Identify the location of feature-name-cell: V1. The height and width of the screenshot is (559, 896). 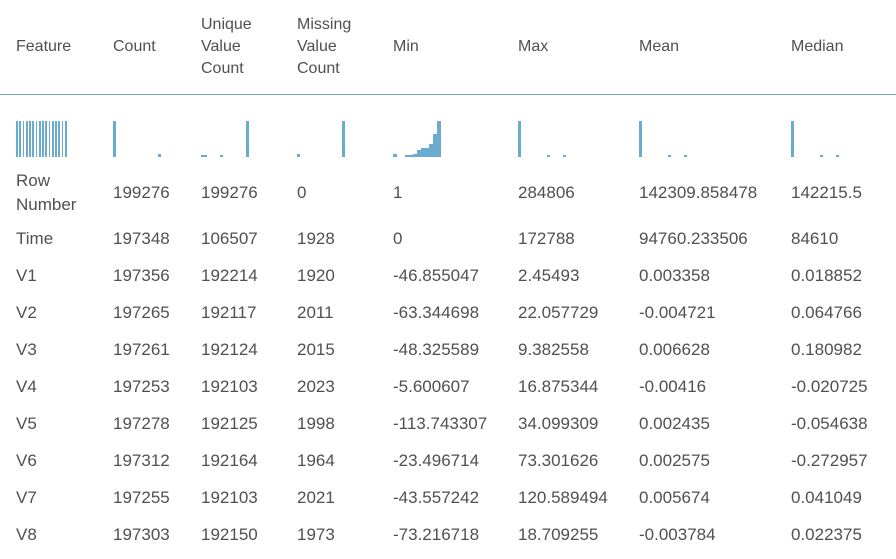
(26, 275).